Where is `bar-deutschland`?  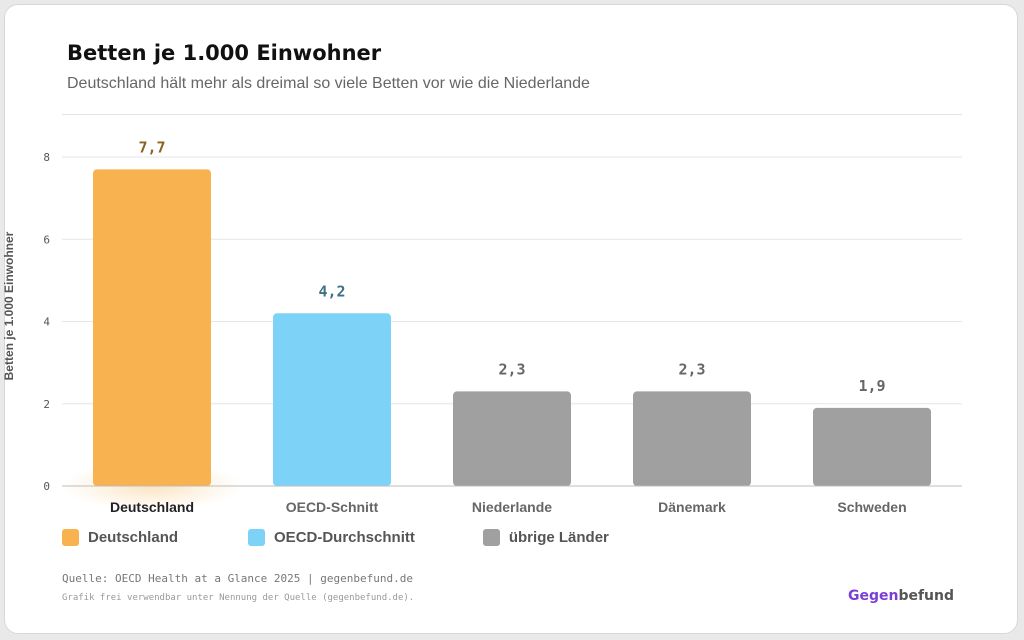 bar-deutschland is located at coordinates (152, 327).